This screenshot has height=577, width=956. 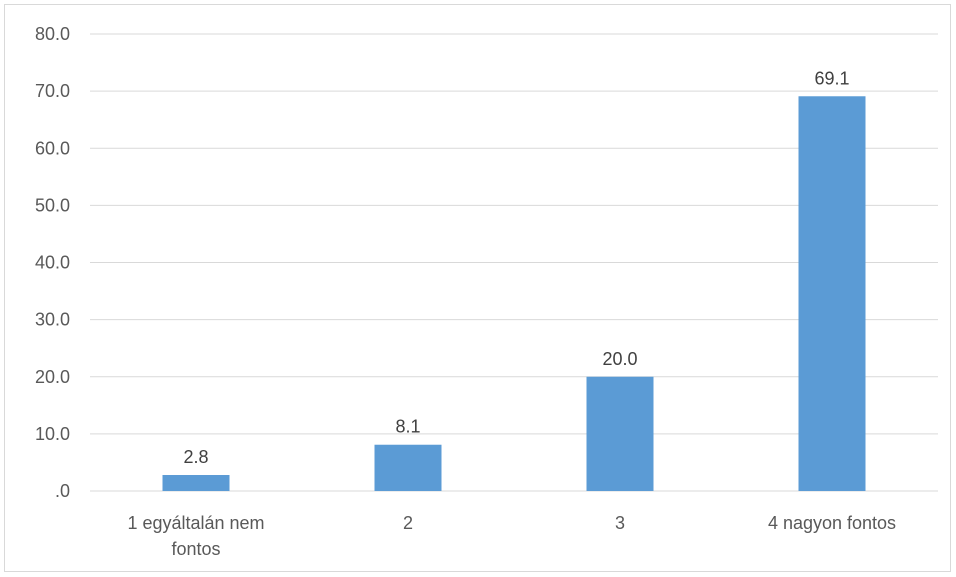 I want to click on data-label: 20.0, so click(x=619, y=359).